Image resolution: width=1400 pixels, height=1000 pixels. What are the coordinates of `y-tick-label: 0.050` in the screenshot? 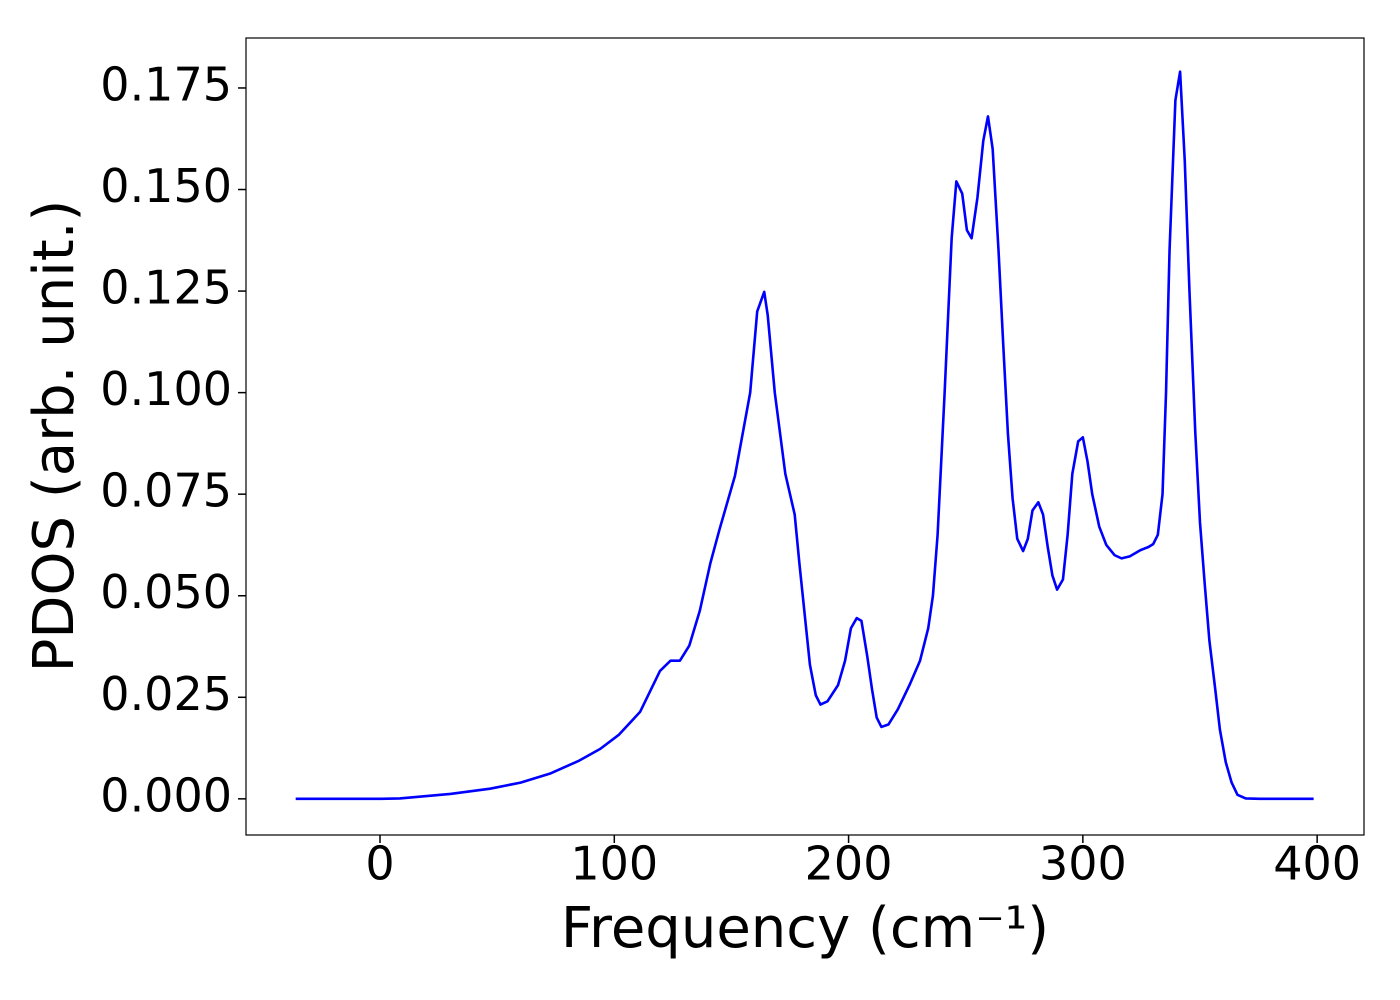 It's located at (166, 592).